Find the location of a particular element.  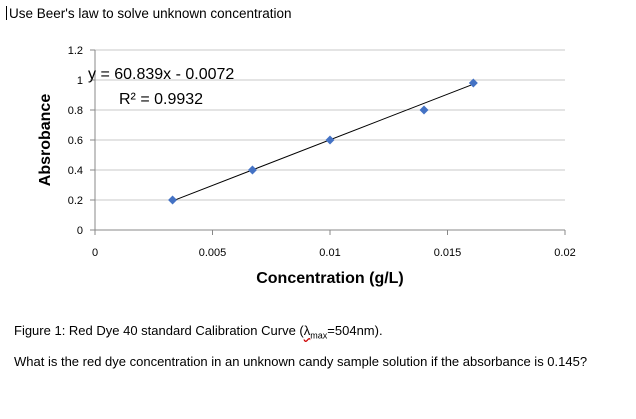

lambda-max-symbol: λmax is located at coordinates (315, 332).